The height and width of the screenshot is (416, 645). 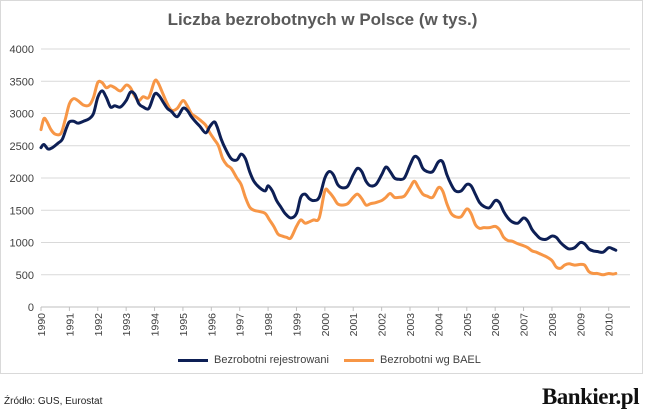 What do you see at coordinates (31, 308) in the screenshot?
I see `y-tick-label: 0` at bounding box center [31, 308].